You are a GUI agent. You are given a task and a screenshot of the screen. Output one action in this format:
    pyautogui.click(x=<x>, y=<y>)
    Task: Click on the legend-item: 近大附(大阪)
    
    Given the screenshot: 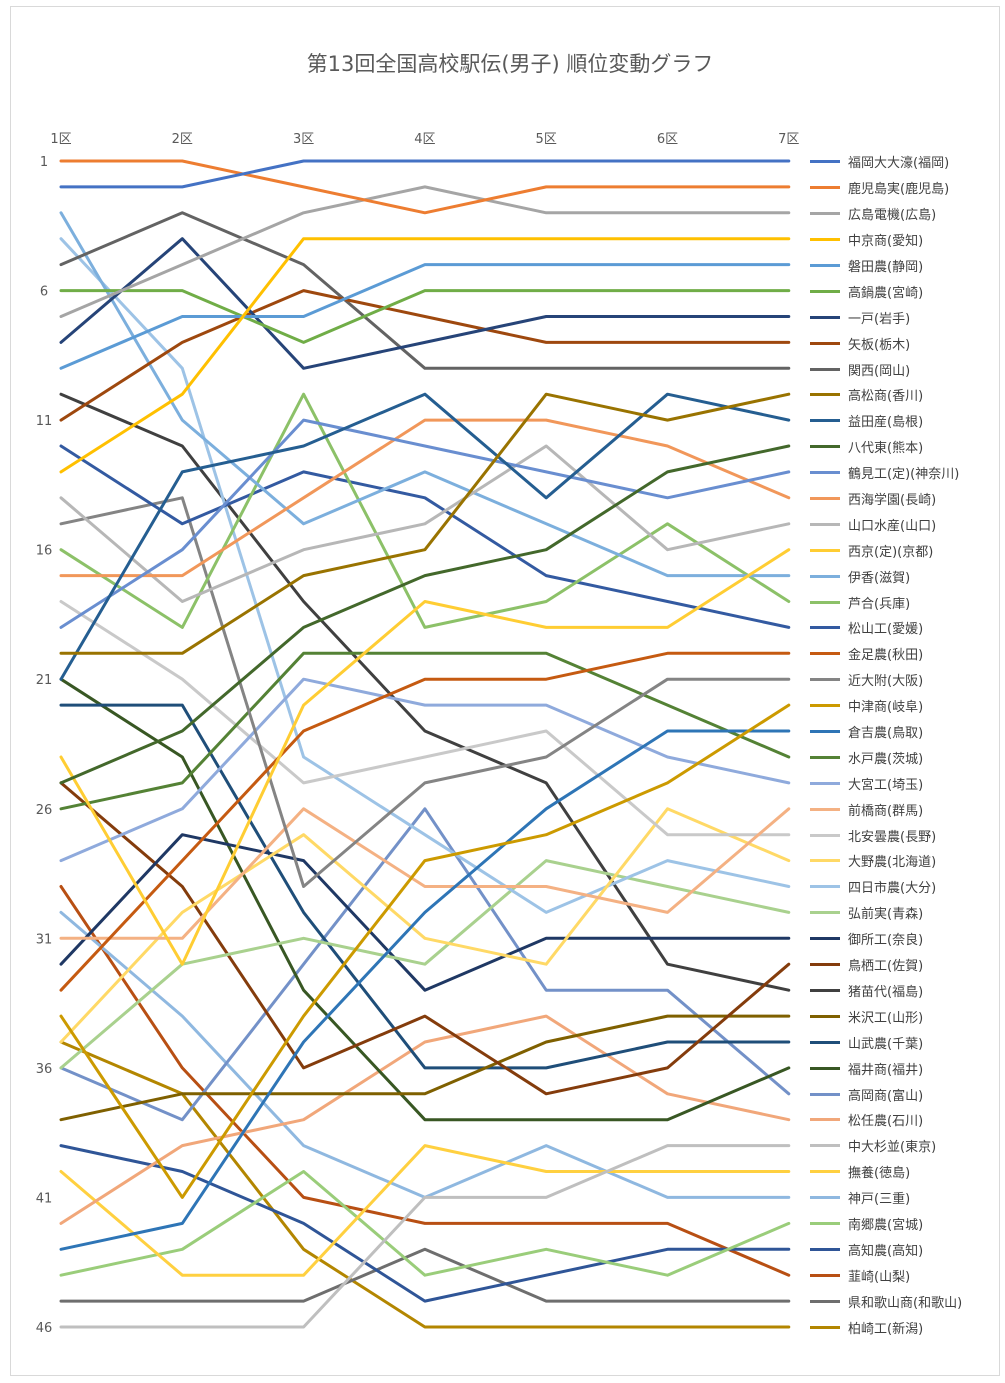 What is the action you would take?
    pyautogui.click(x=907, y=680)
    